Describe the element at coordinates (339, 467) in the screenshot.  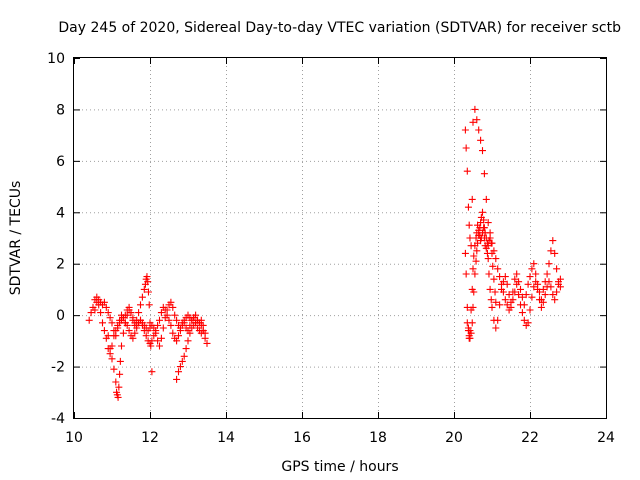
I see `x-axis-label: GPS time / hours` at that location.